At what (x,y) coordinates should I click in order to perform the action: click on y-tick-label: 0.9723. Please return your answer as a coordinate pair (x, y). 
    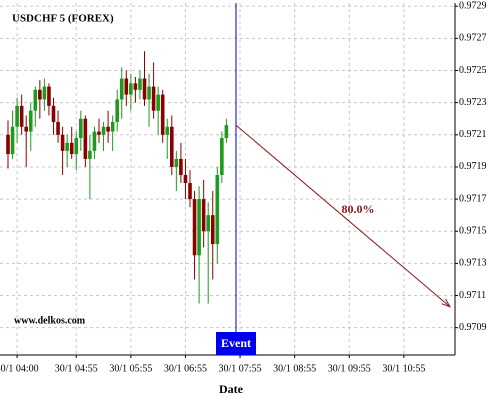
    Looking at the image, I should click on (473, 102).